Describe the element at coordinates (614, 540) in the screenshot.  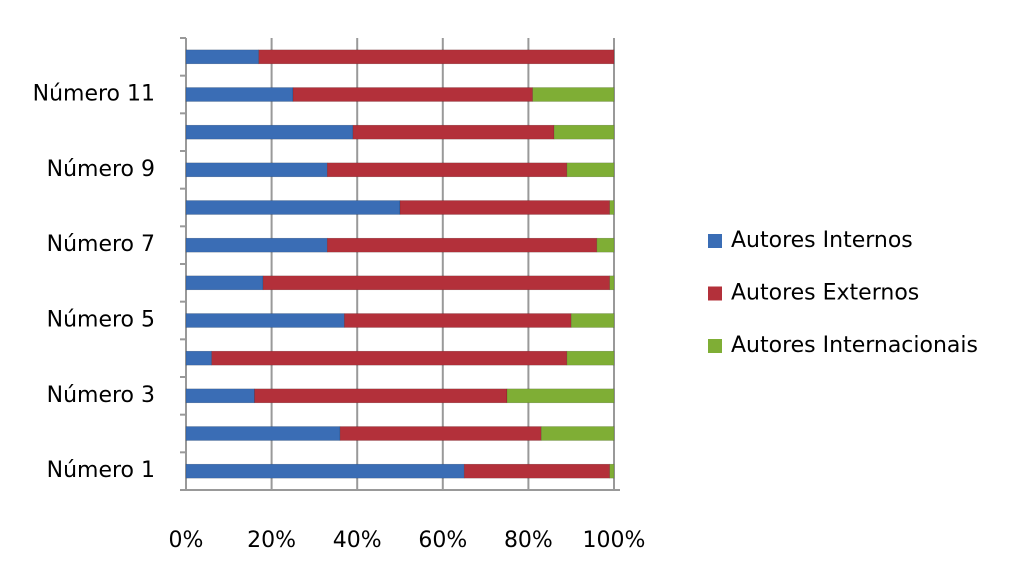
I see `x-tick-label: 100%` at that location.